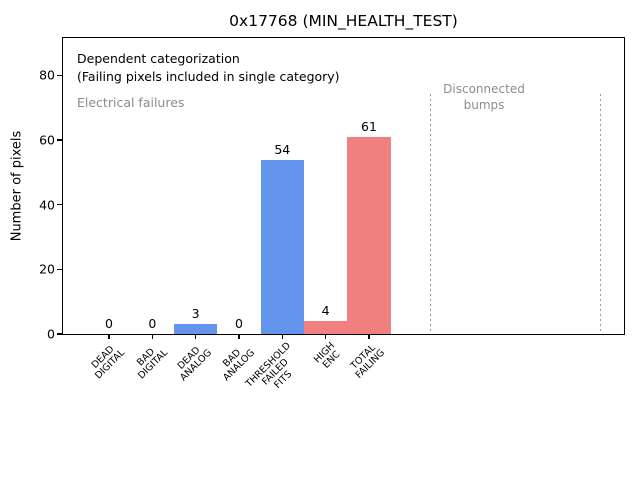 The image size is (640, 480). I want to click on bar-threshold-failed-fits, so click(282, 246).